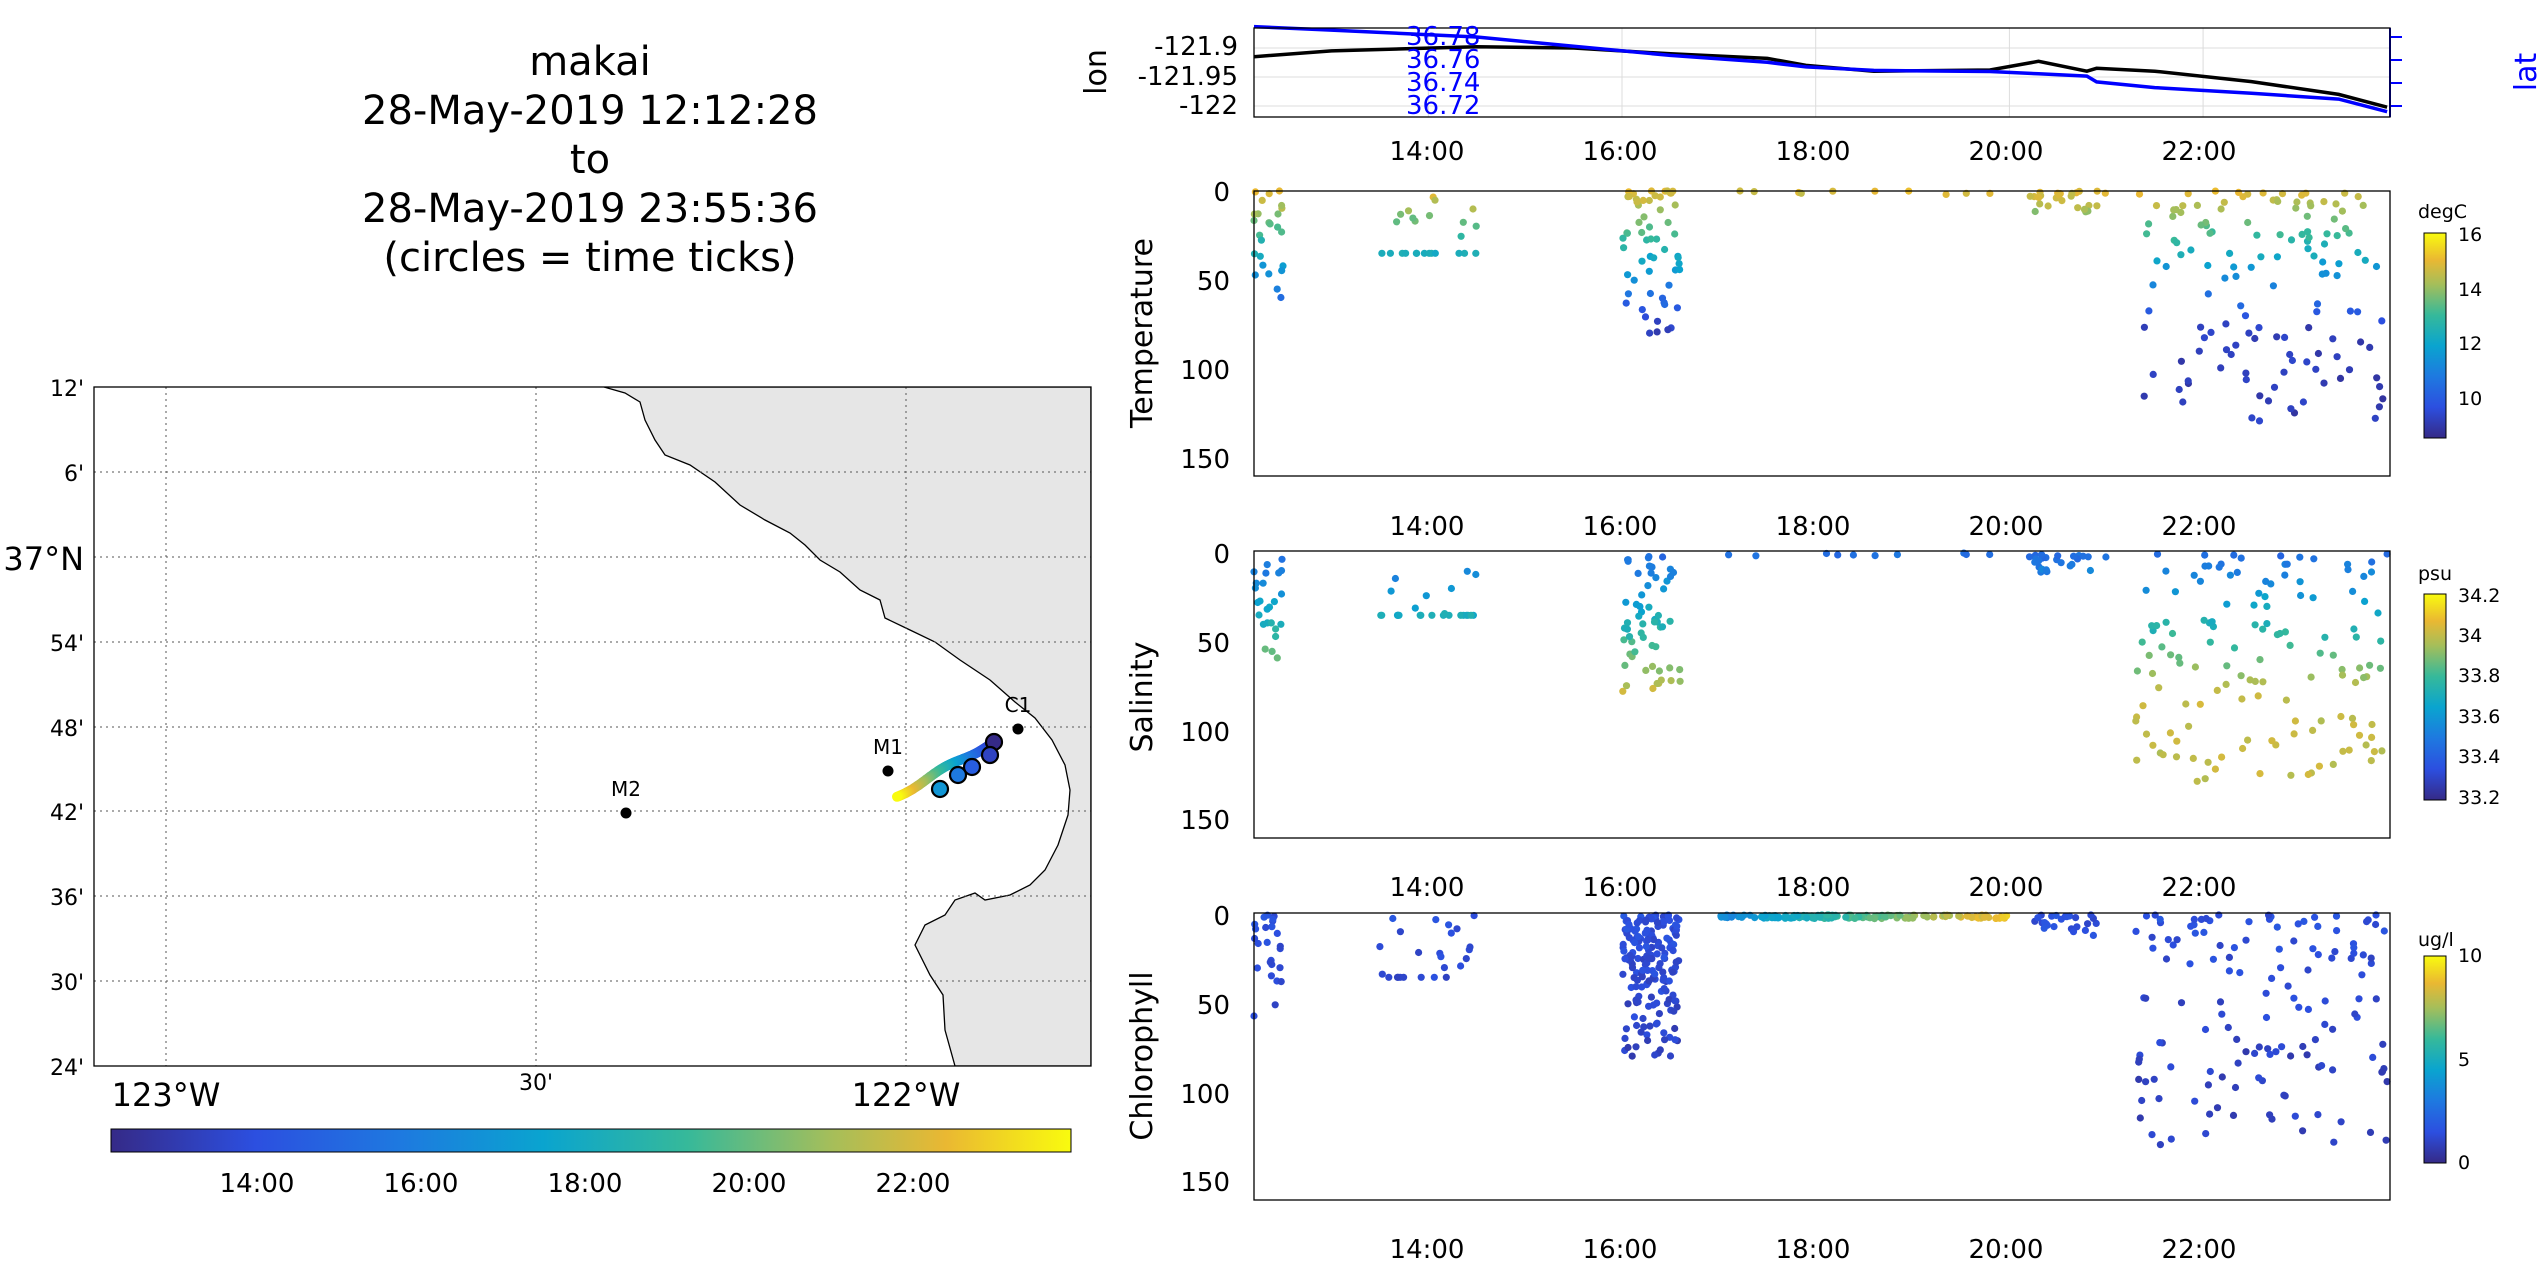 This screenshot has width=2545, height=1273. What do you see at coordinates (2464, 1060) in the screenshot?
I see `chlorophyll-colorbar-tick: 5` at bounding box center [2464, 1060].